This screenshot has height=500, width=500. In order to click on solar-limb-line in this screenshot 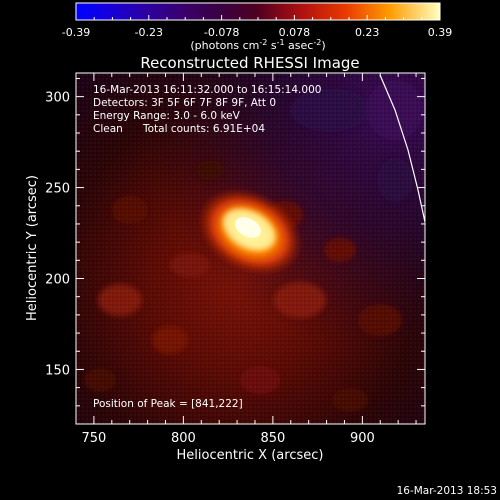, I will do `click(402, 148)`.